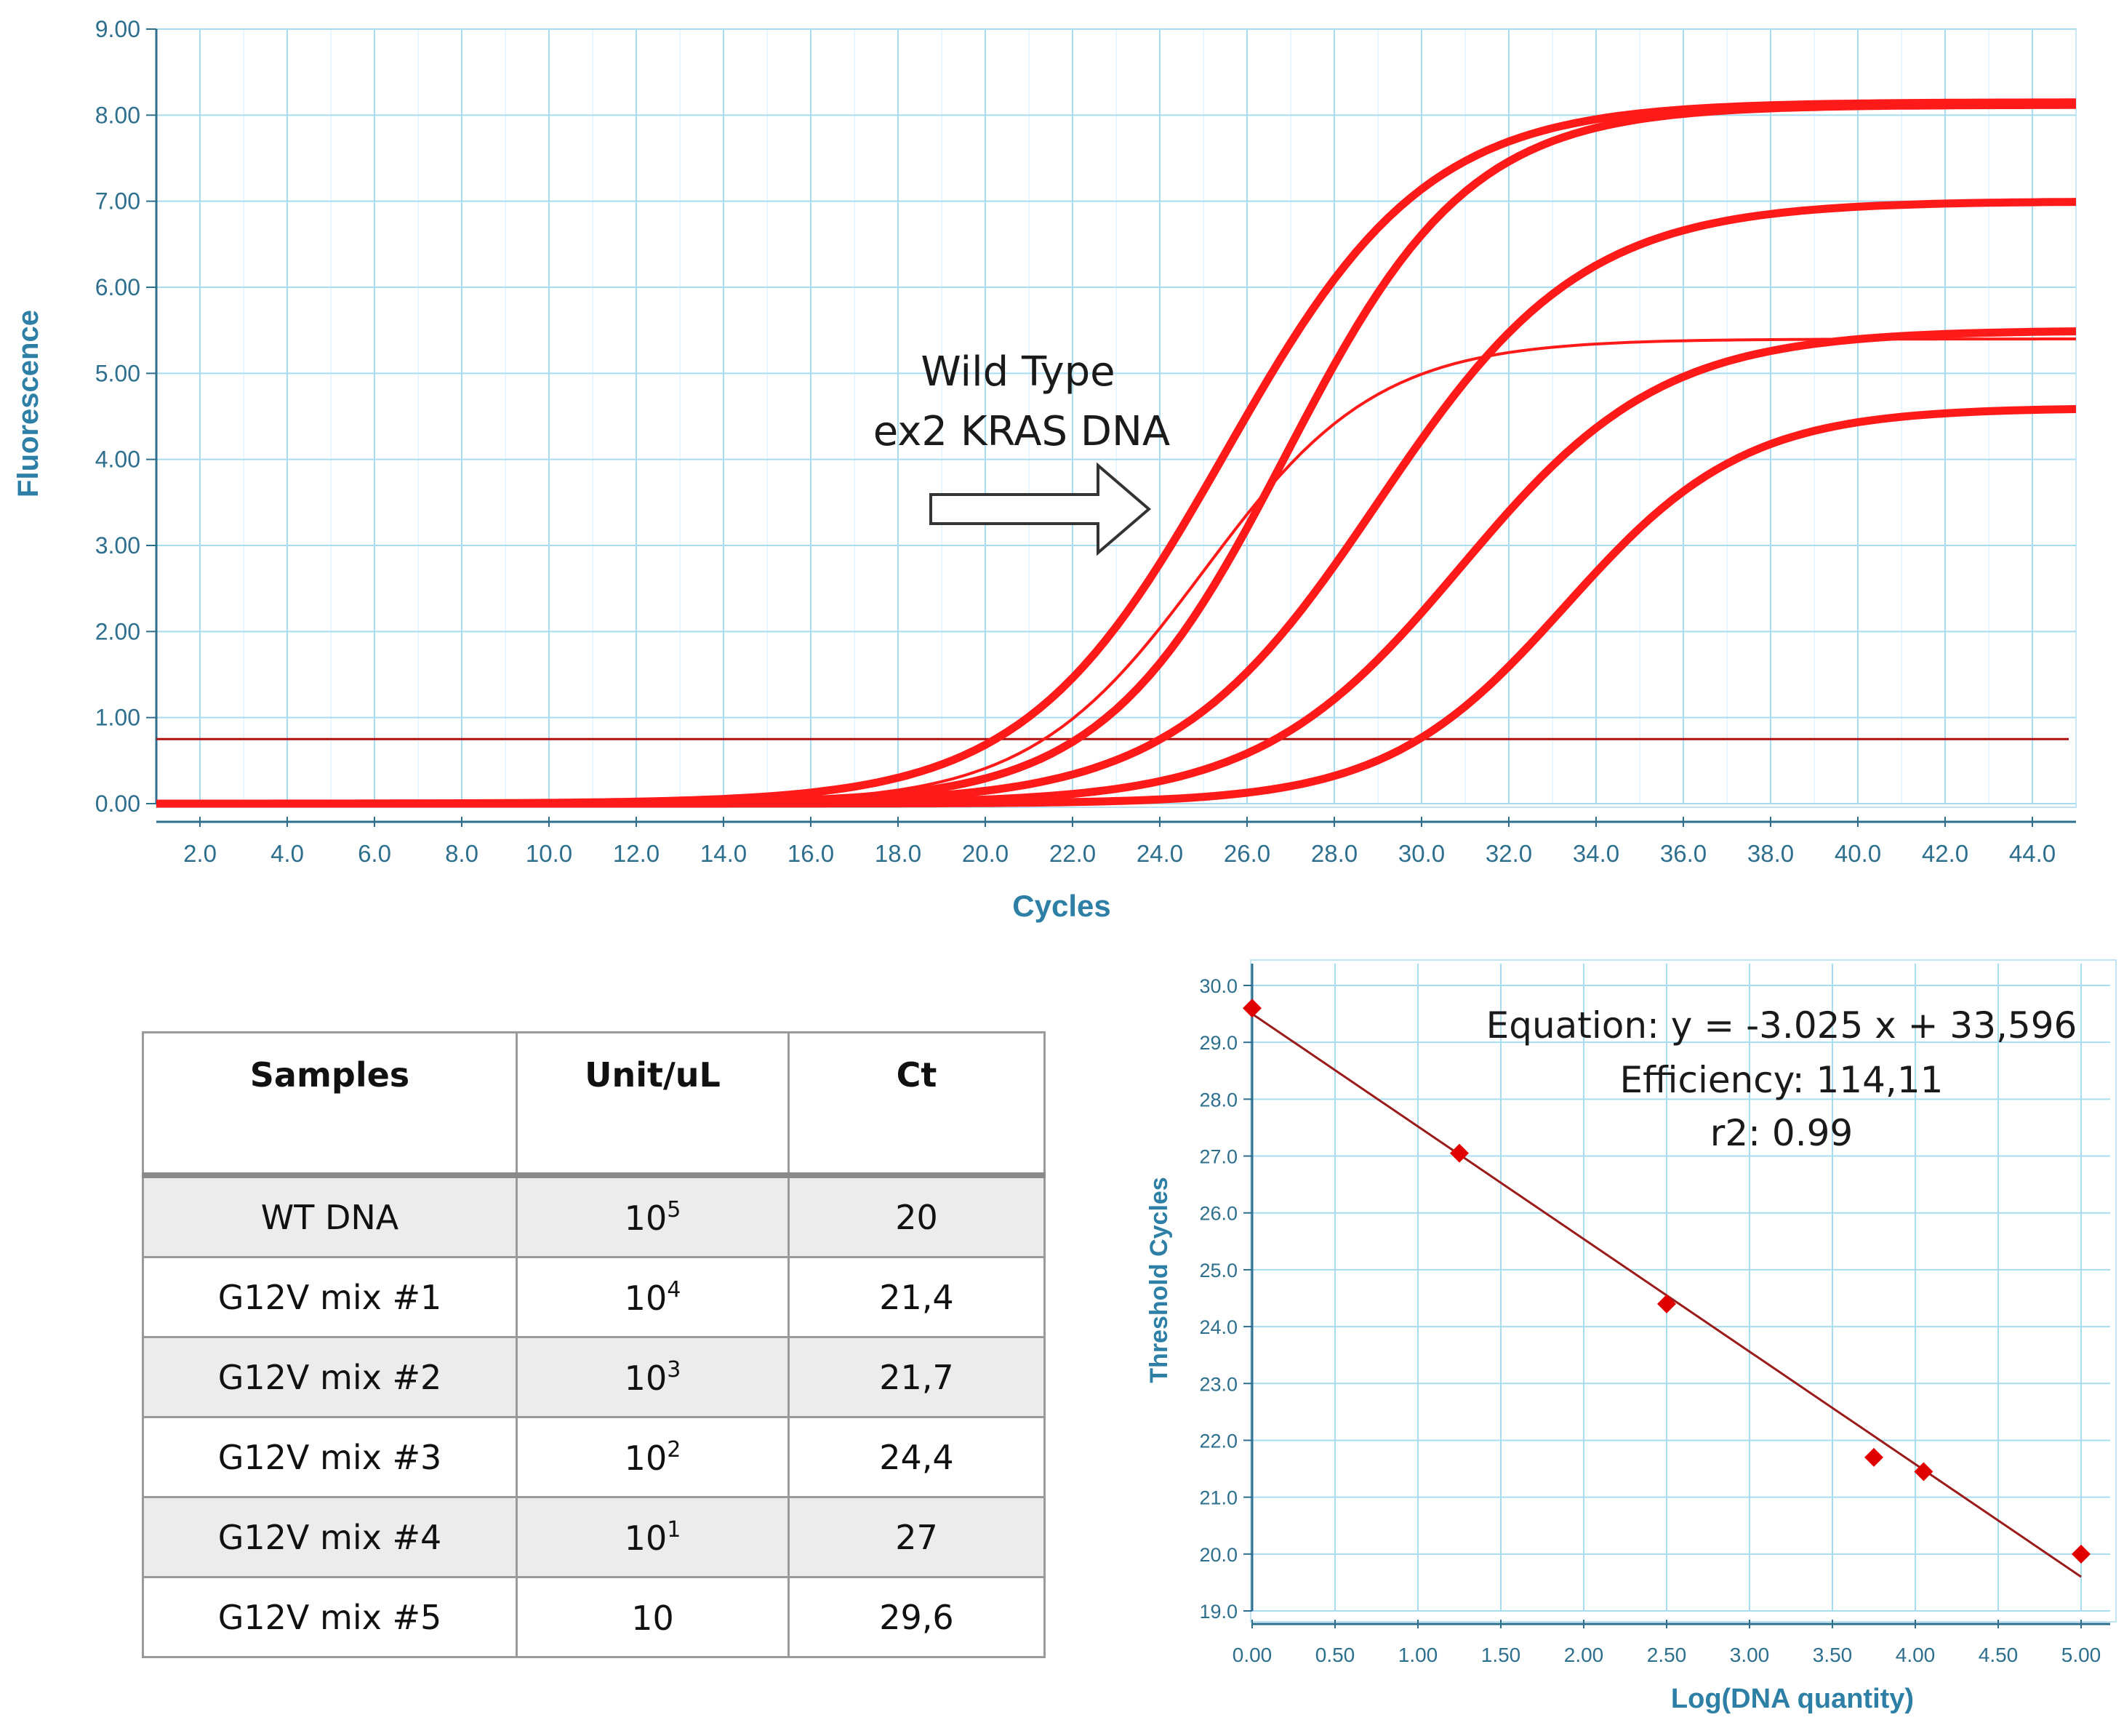 The height and width of the screenshot is (1736, 2124). Describe the element at coordinates (674, 1449) in the screenshot. I see `unit-exponent: 2` at that location.